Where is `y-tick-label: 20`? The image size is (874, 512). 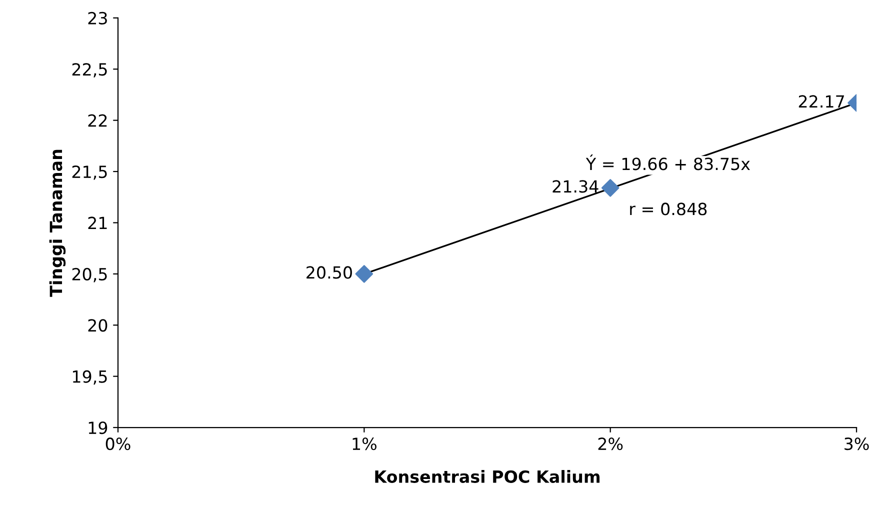
y-tick-label: 20 is located at coordinates (98, 325).